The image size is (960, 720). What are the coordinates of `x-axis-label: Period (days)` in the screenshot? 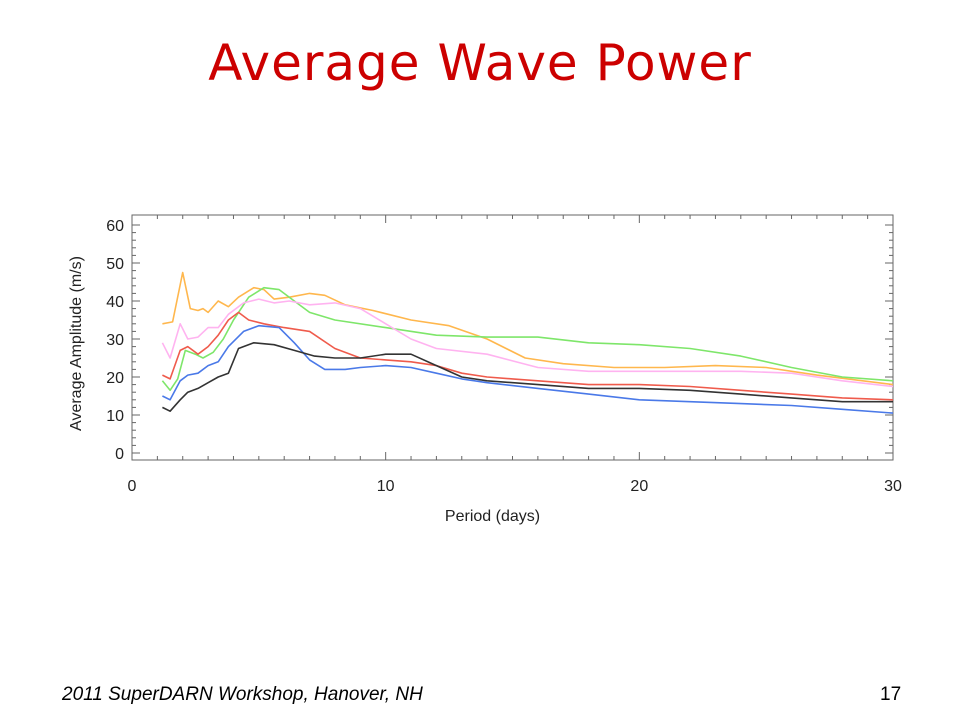 It's located at (492, 516).